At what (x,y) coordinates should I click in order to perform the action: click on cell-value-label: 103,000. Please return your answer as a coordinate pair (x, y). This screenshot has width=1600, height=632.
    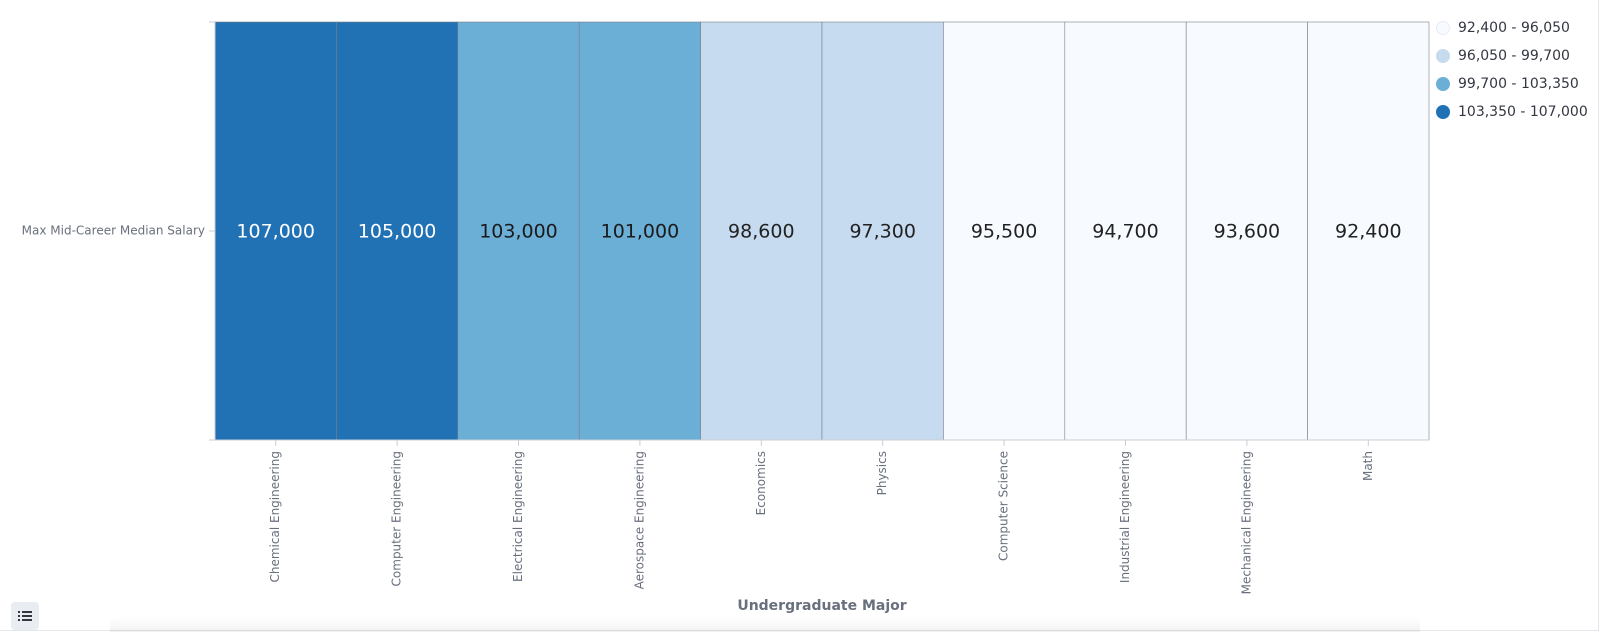
    Looking at the image, I should click on (518, 232).